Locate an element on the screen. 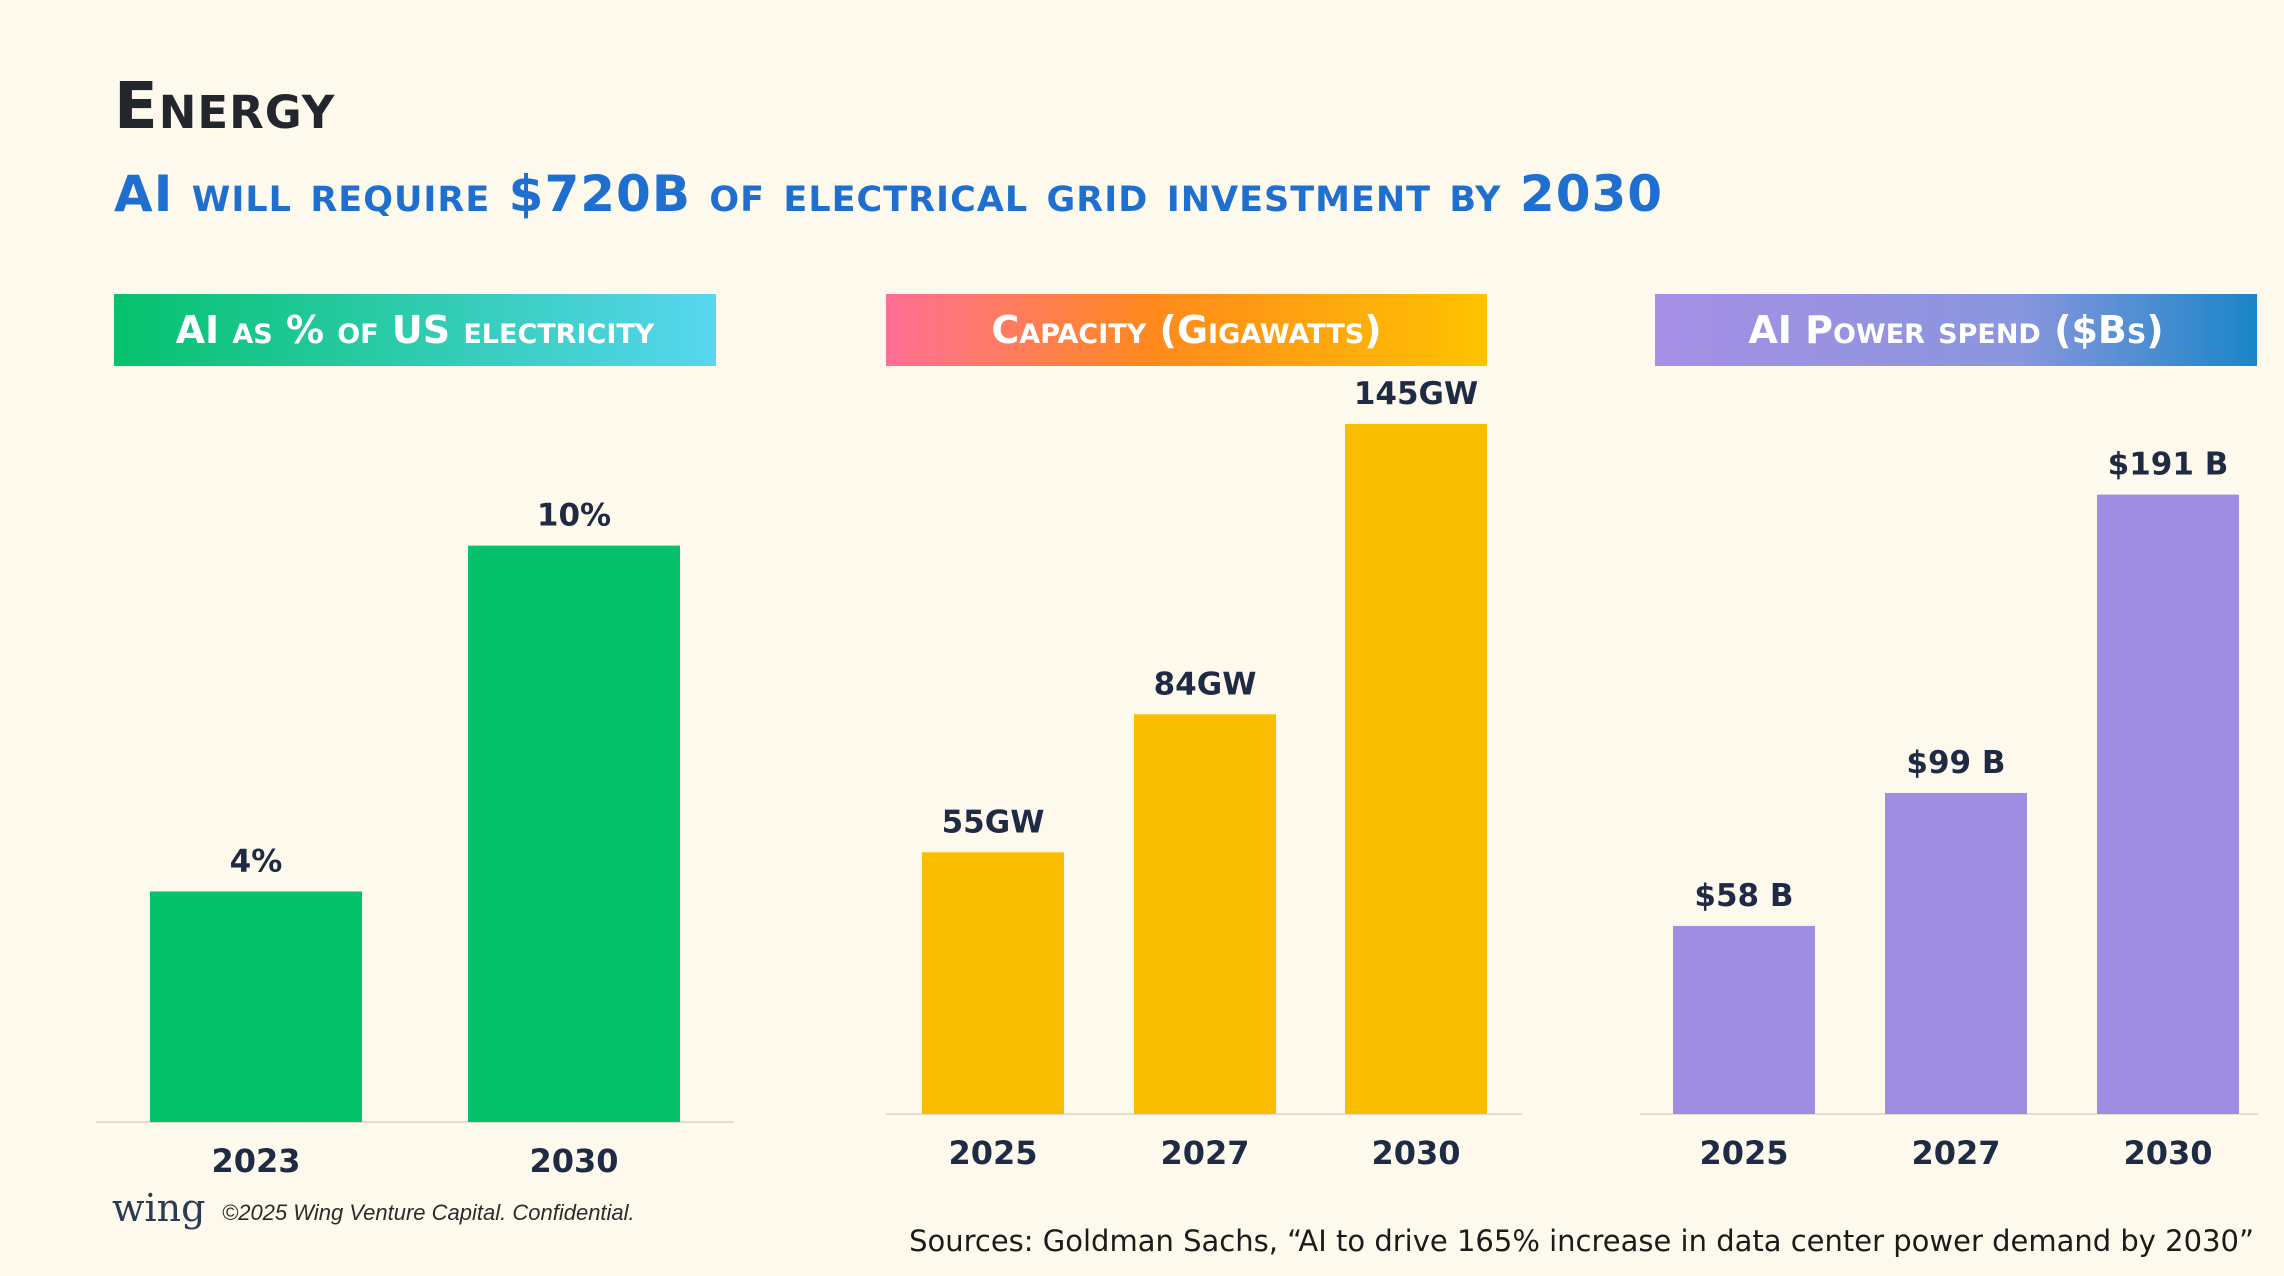  chart-1-value-label: 10% is located at coordinates (574, 516).